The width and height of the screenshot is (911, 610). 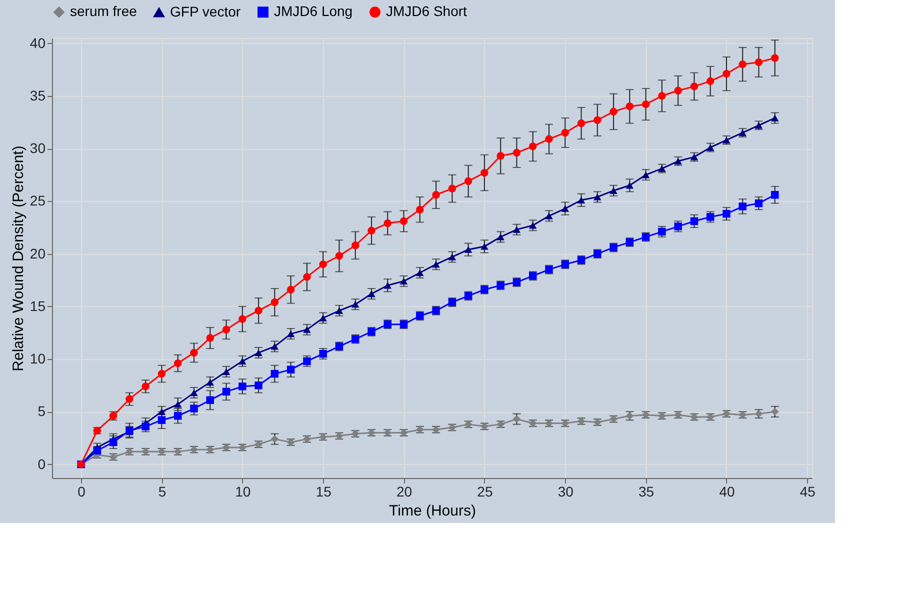 I want to click on x-tick-label: 40, so click(x=727, y=492).